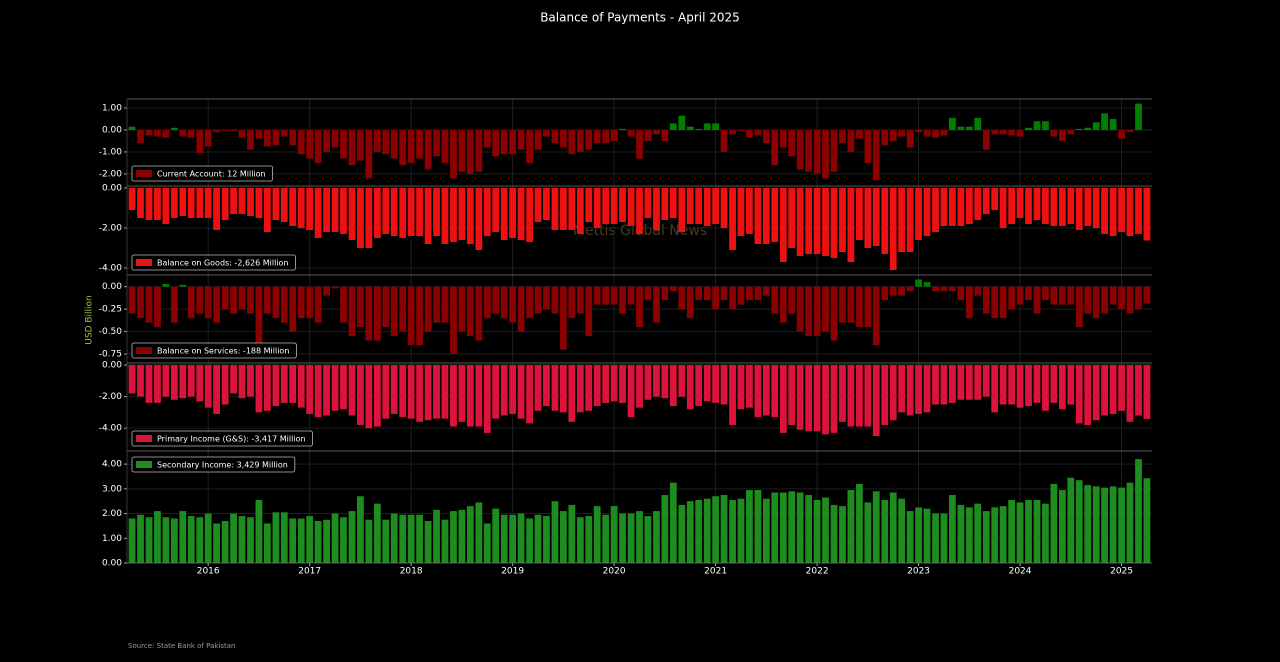 The width and height of the screenshot is (1280, 662). I want to click on y-tick-label: -2.00, so click(111, 229).